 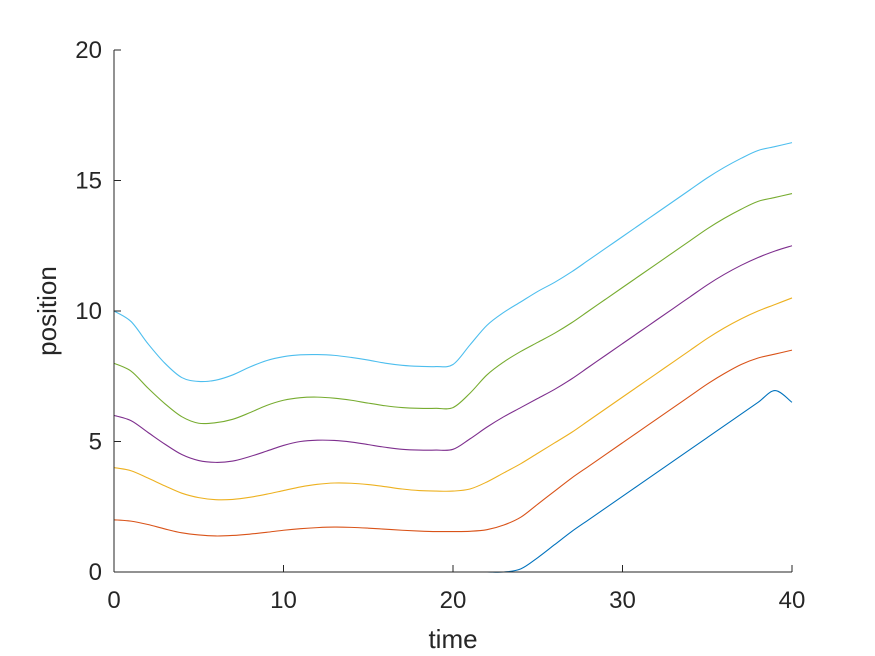 I want to click on x-tick-label: 40, so click(x=792, y=600).